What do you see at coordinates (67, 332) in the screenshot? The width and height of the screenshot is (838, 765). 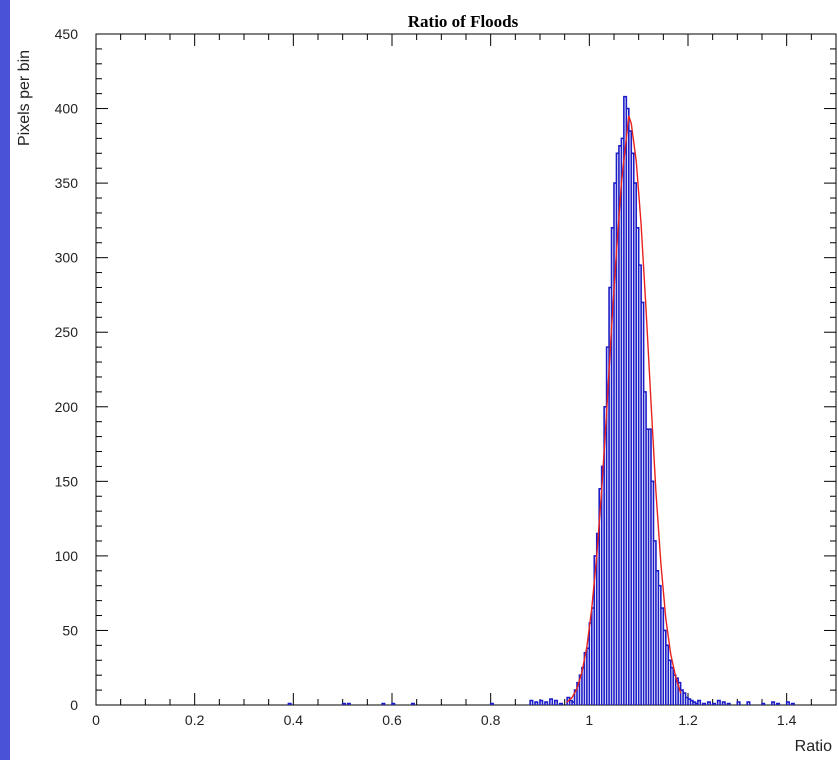 I see `y-tick-label: 250` at bounding box center [67, 332].